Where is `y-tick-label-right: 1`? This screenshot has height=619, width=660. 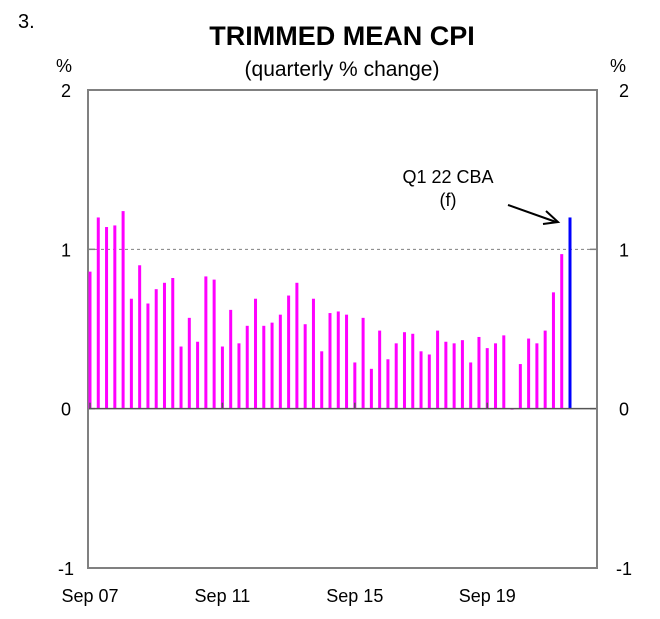 y-tick-label-right: 1 is located at coordinates (624, 250).